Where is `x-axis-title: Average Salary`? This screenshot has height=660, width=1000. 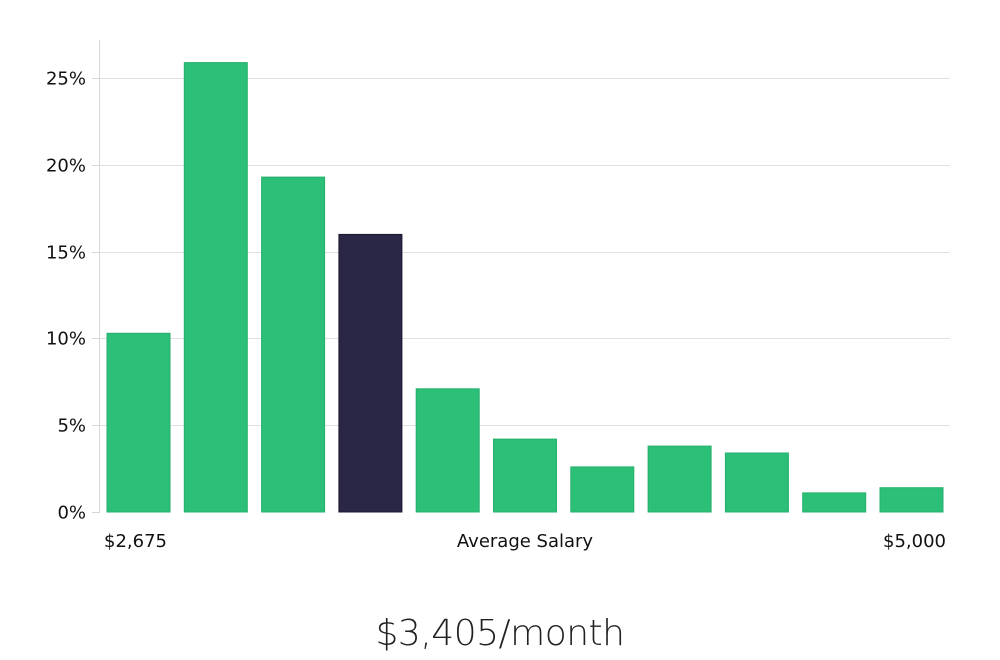
x-axis-title: Average Salary is located at coordinates (525, 541).